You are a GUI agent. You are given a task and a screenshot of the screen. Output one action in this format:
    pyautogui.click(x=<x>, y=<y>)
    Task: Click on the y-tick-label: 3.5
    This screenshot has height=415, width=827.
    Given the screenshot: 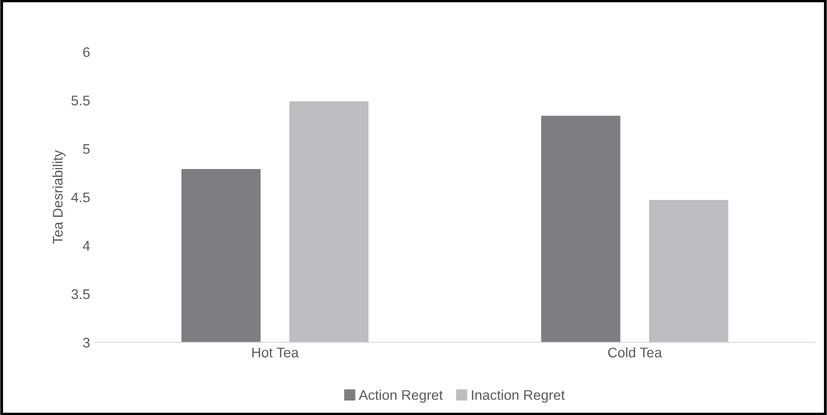 What is the action you would take?
    pyautogui.click(x=80, y=294)
    